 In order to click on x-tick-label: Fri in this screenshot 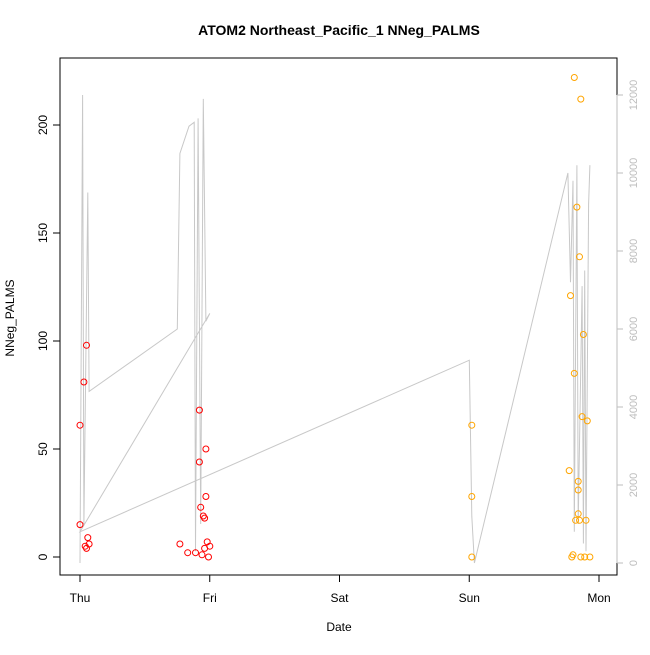, I will do `click(210, 598)`.